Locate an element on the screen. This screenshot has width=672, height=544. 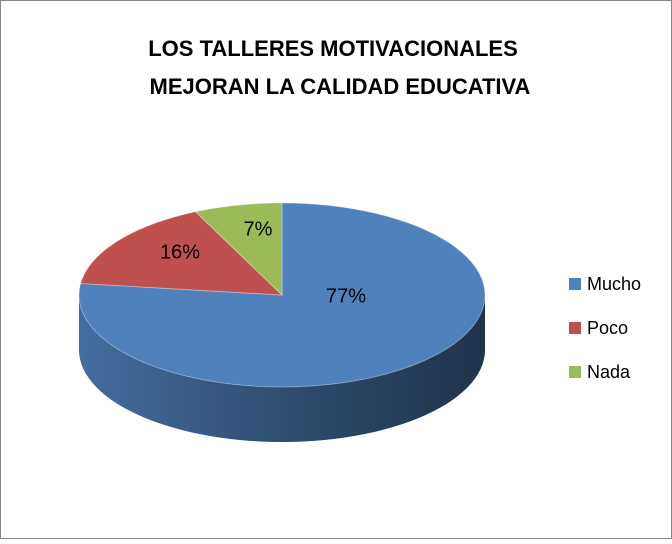
legend-label: Nada is located at coordinates (609, 372).